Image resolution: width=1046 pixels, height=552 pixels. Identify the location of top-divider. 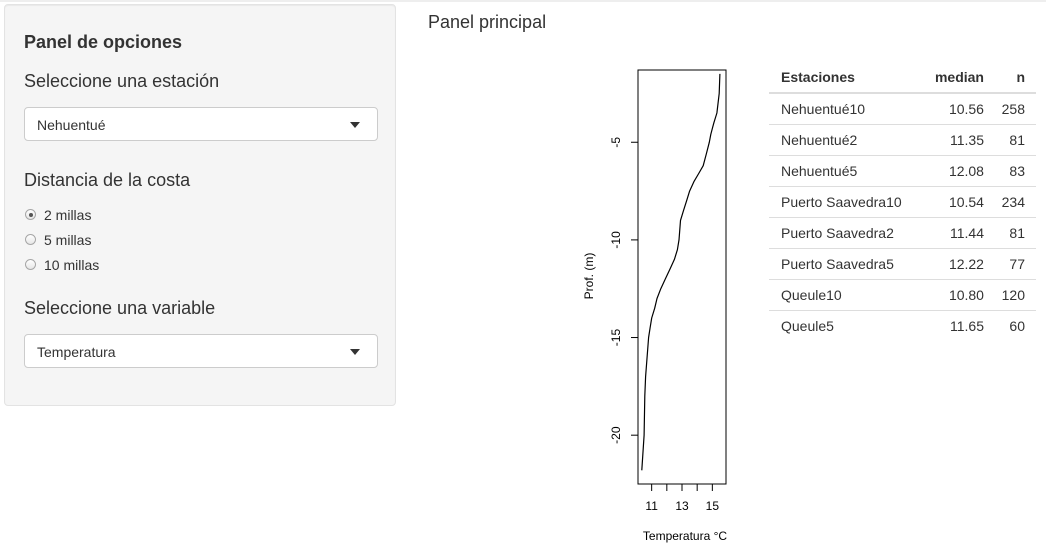
(523, 1).